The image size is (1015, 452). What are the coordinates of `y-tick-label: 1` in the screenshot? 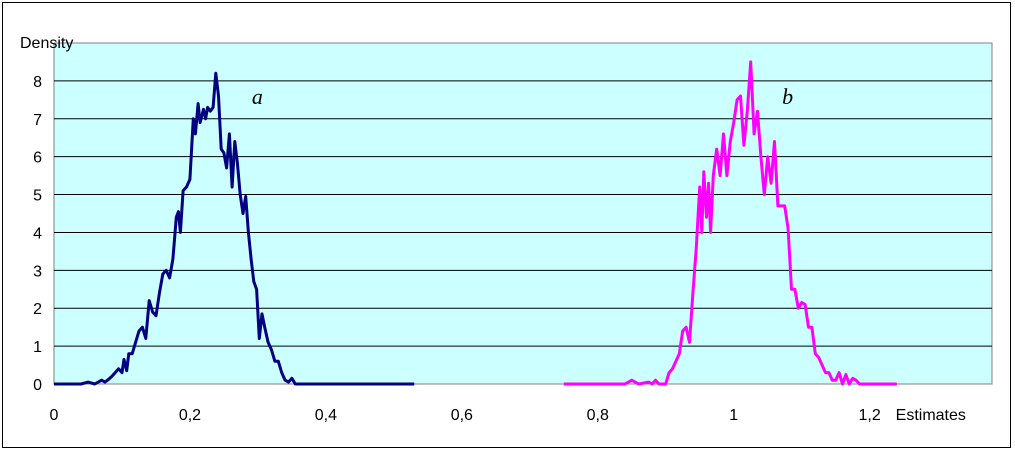 It's located at (37, 347).